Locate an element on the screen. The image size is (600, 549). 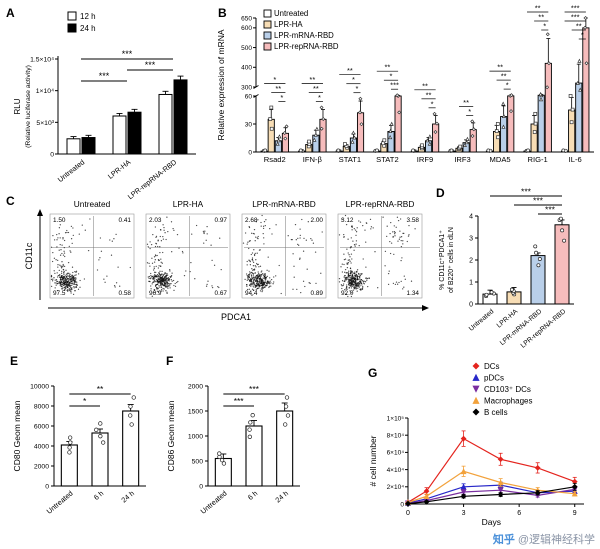
svg-text: # cell number is located at coordinates (373, 460).